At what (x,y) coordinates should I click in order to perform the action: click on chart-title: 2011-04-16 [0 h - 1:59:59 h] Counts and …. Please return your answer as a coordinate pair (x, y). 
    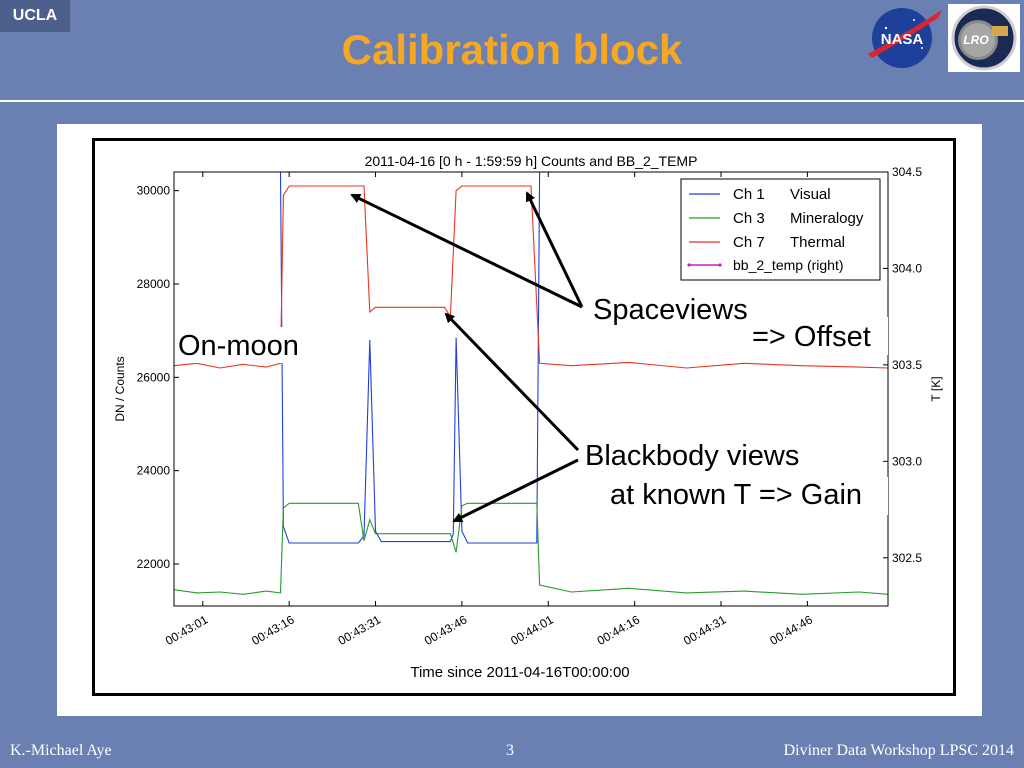
    Looking at the image, I should click on (531, 161).